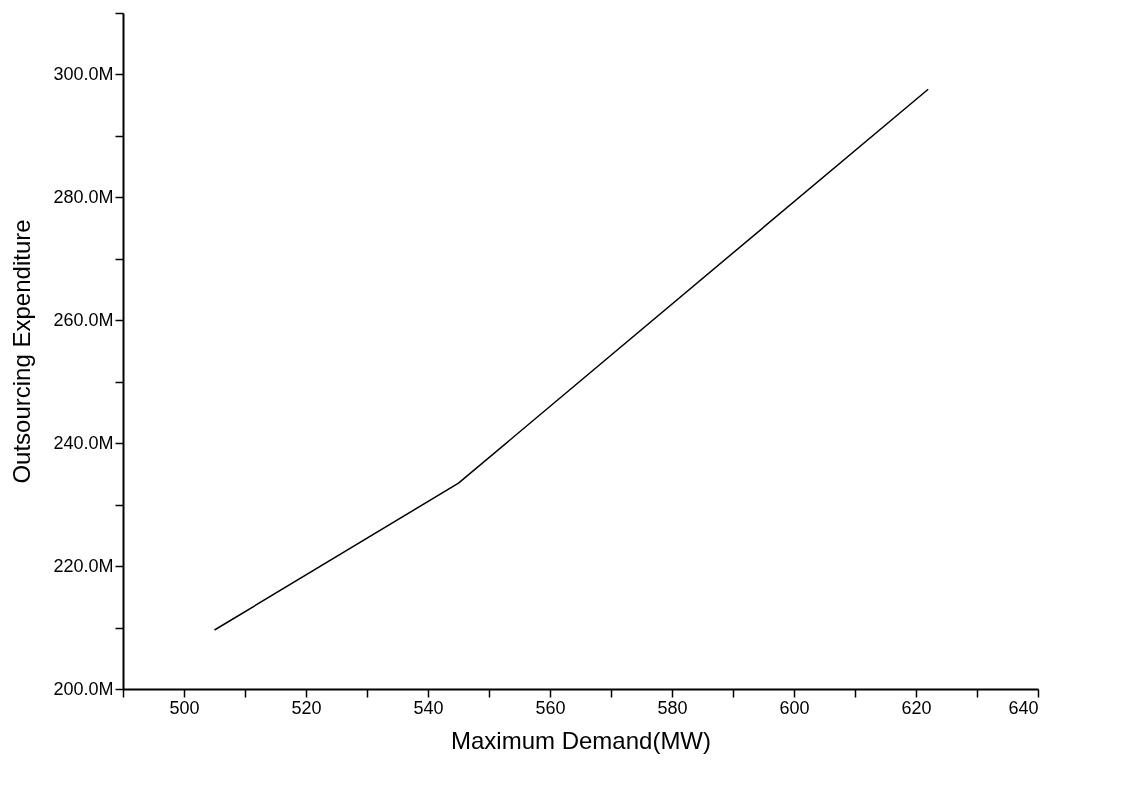 The height and width of the screenshot is (791, 1136). What do you see at coordinates (22, 351) in the screenshot?
I see `y-axis-title: Outsourcing Expenditure` at bounding box center [22, 351].